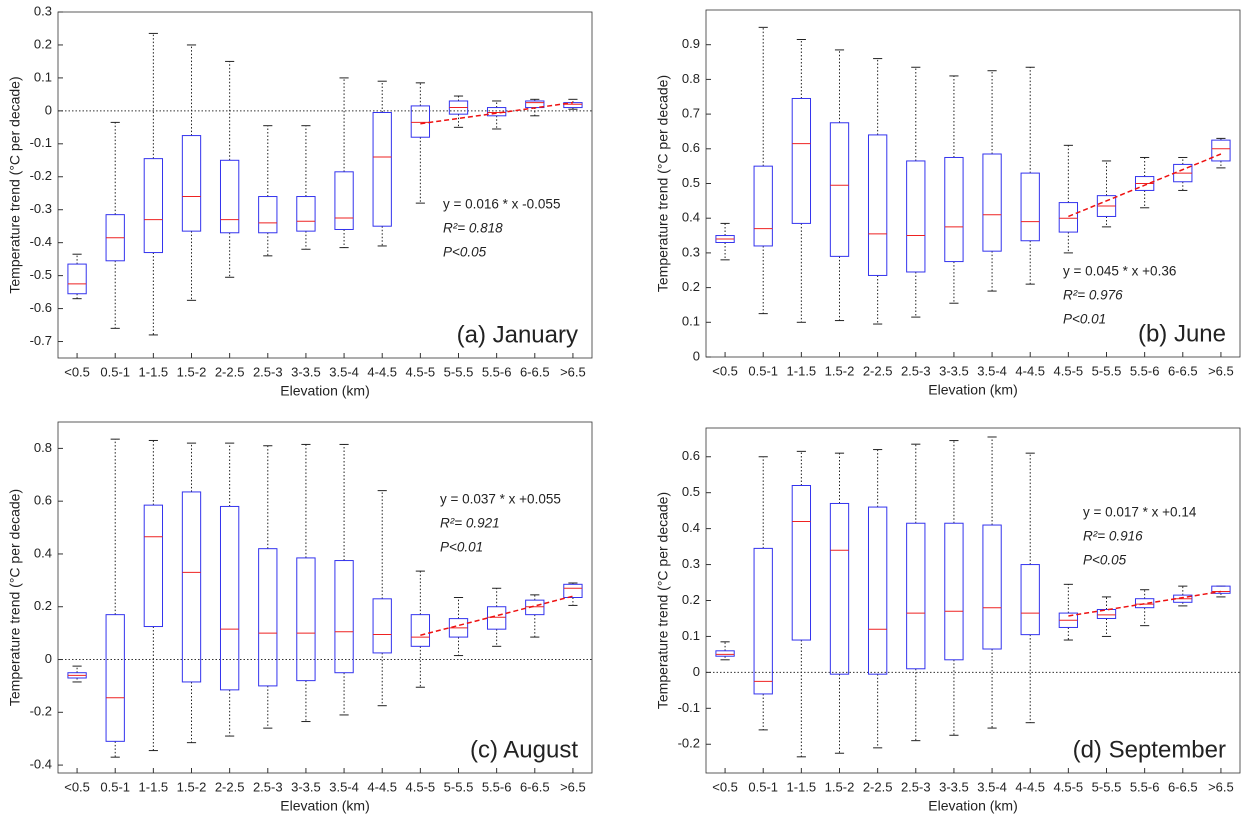  What do you see at coordinates (473, 228) in the screenshot?
I see `r-squared: R²= 0.818` at bounding box center [473, 228].